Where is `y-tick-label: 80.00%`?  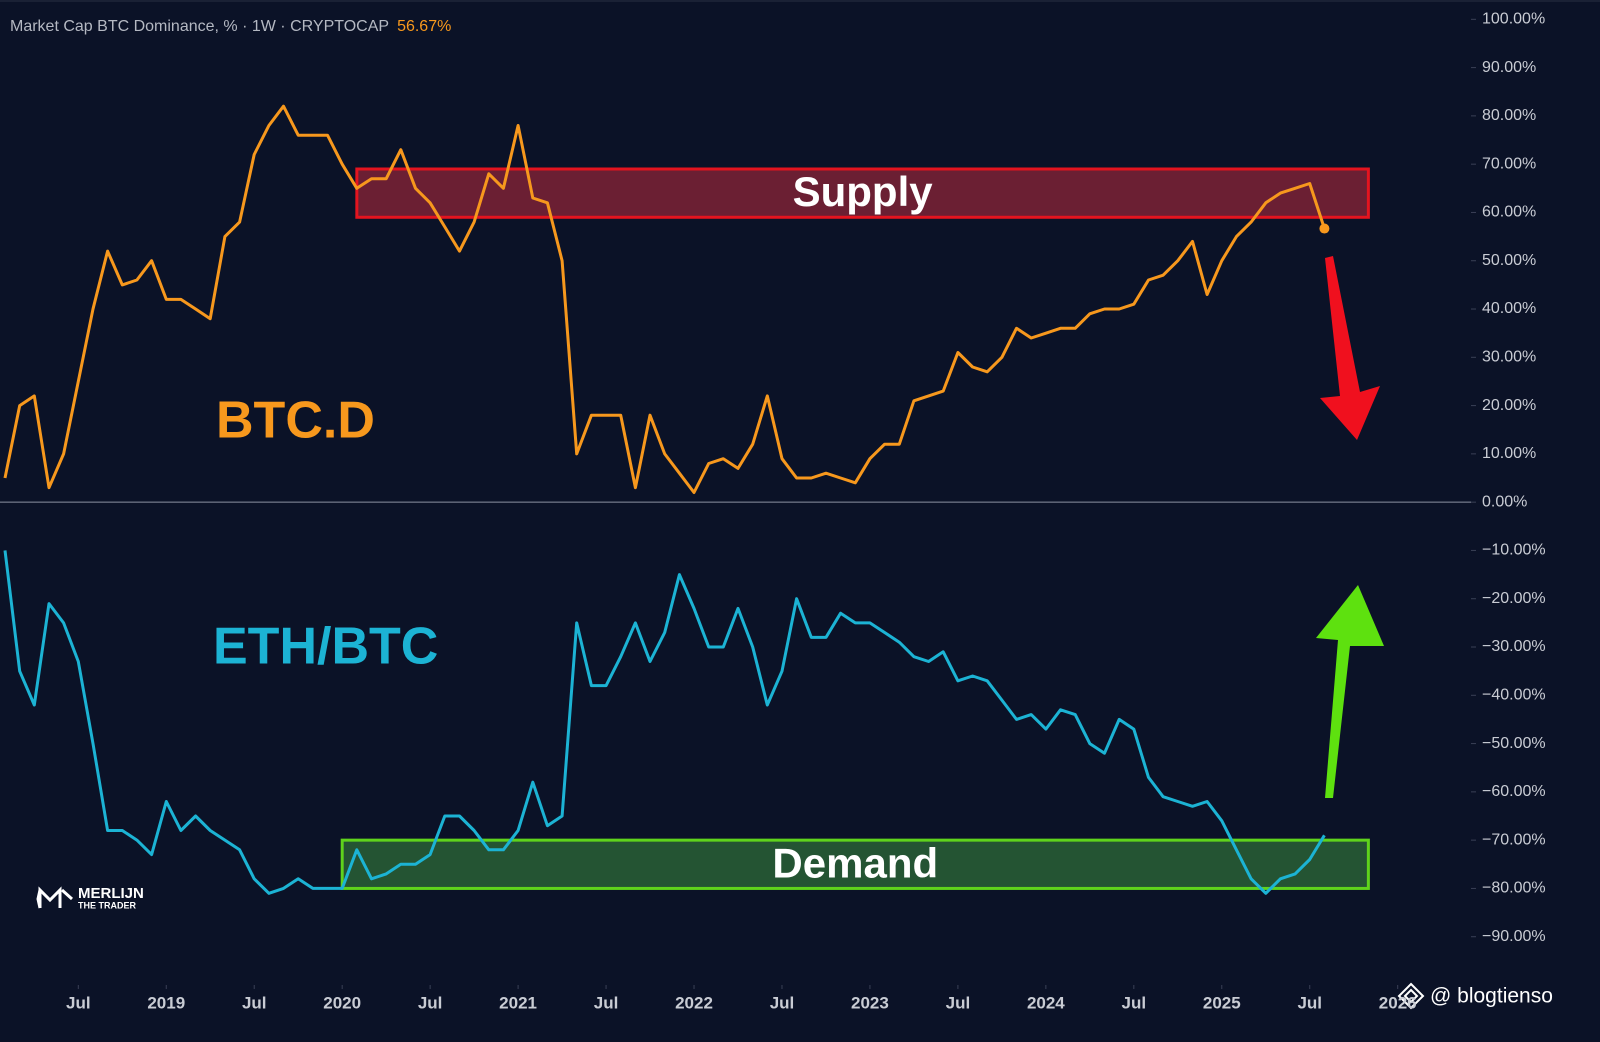 y-tick-label: 80.00% is located at coordinates (1509, 115).